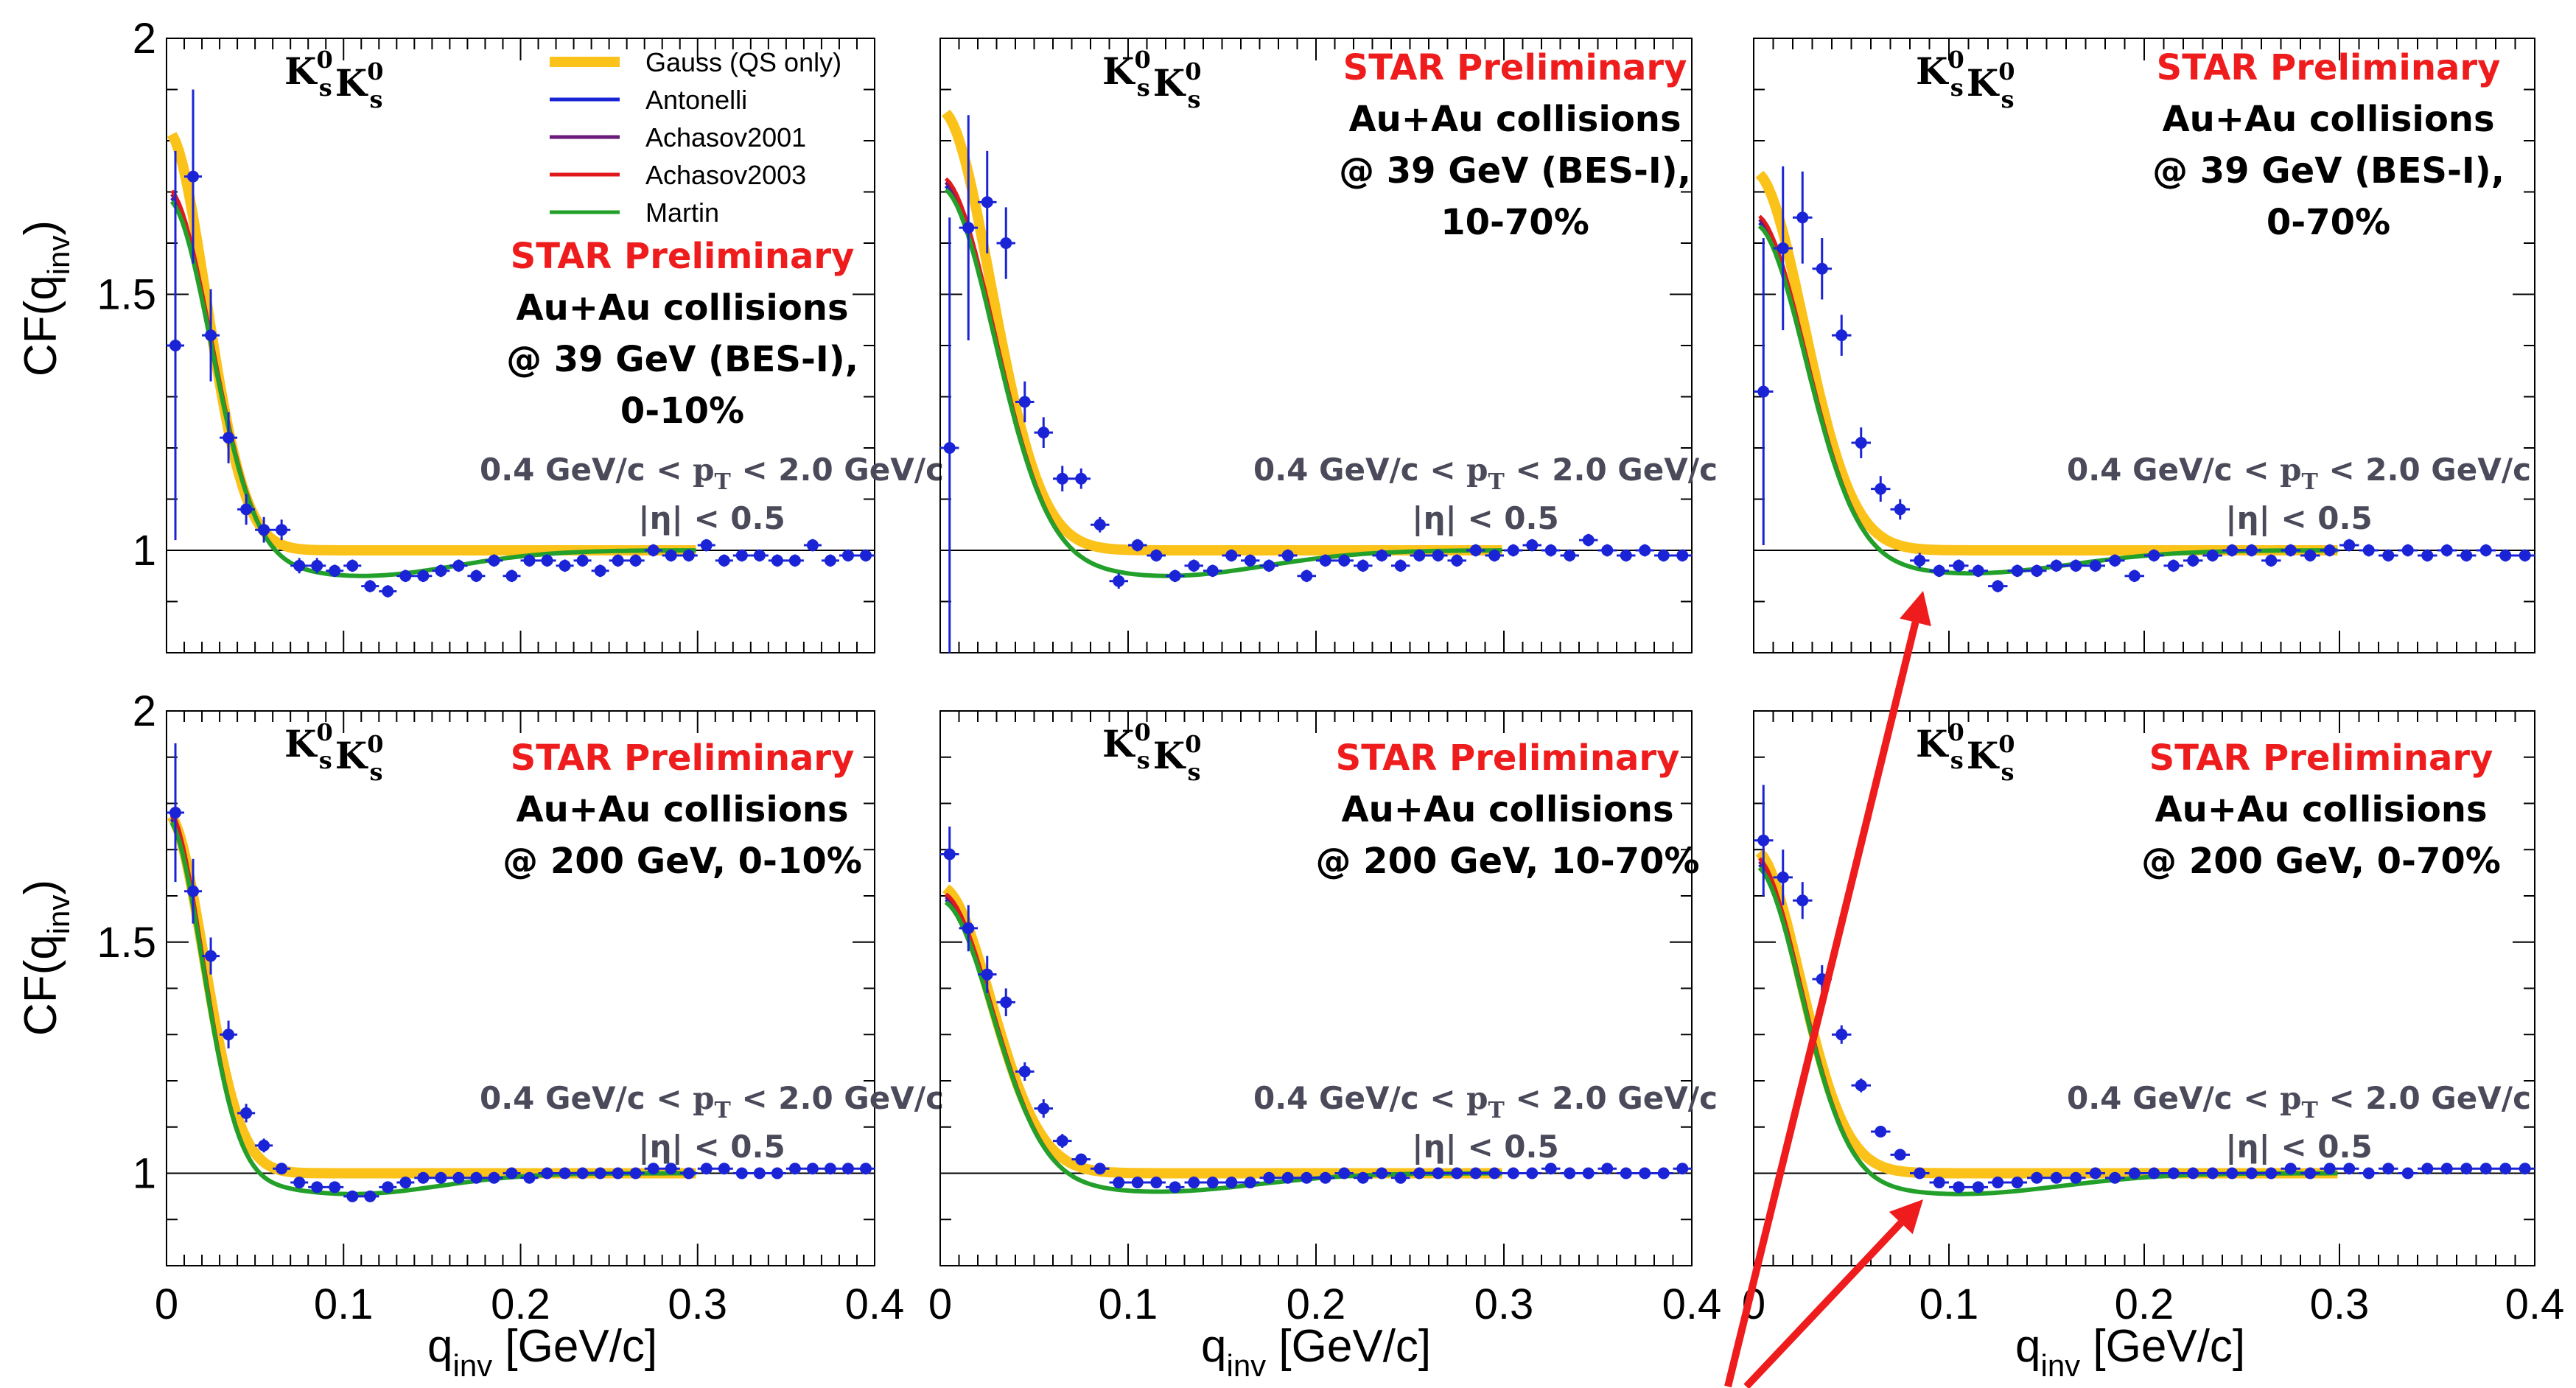 The width and height of the screenshot is (2576, 1388). What do you see at coordinates (2535, 1304) in the screenshot?
I see `x-tick-label: 0.4` at bounding box center [2535, 1304].